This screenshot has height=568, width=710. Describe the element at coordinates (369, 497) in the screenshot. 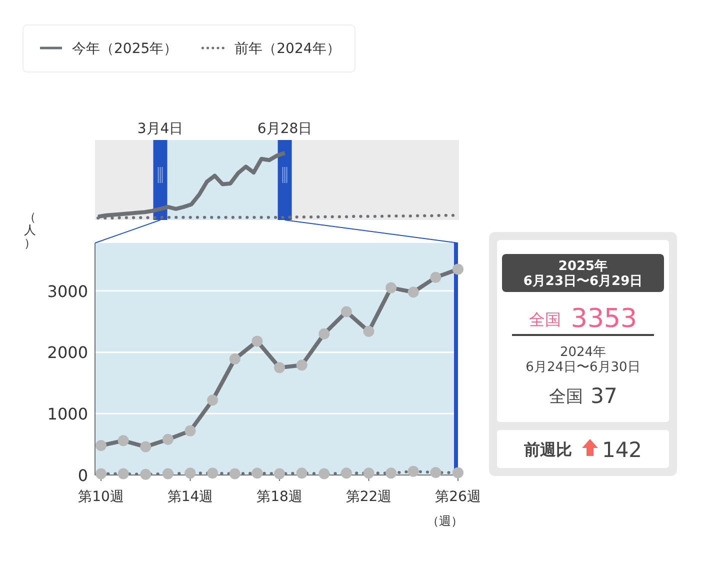

I see `x-tick-label: 第22週` at that location.